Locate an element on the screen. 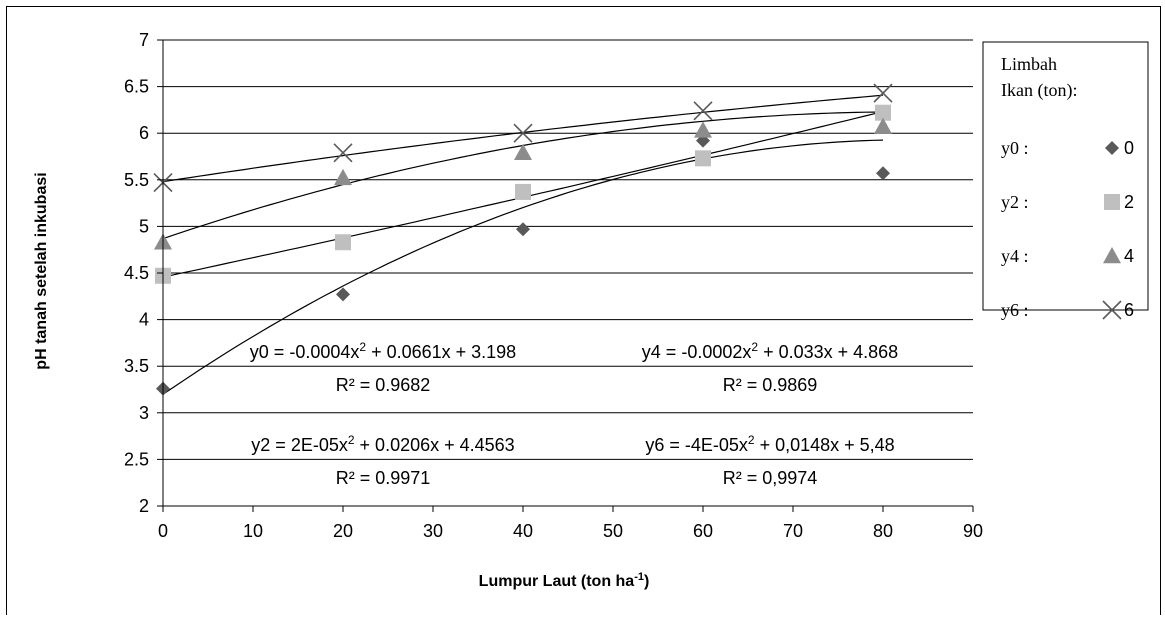  r2-y0: R² = 0.9682 is located at coordinates (383, 385).